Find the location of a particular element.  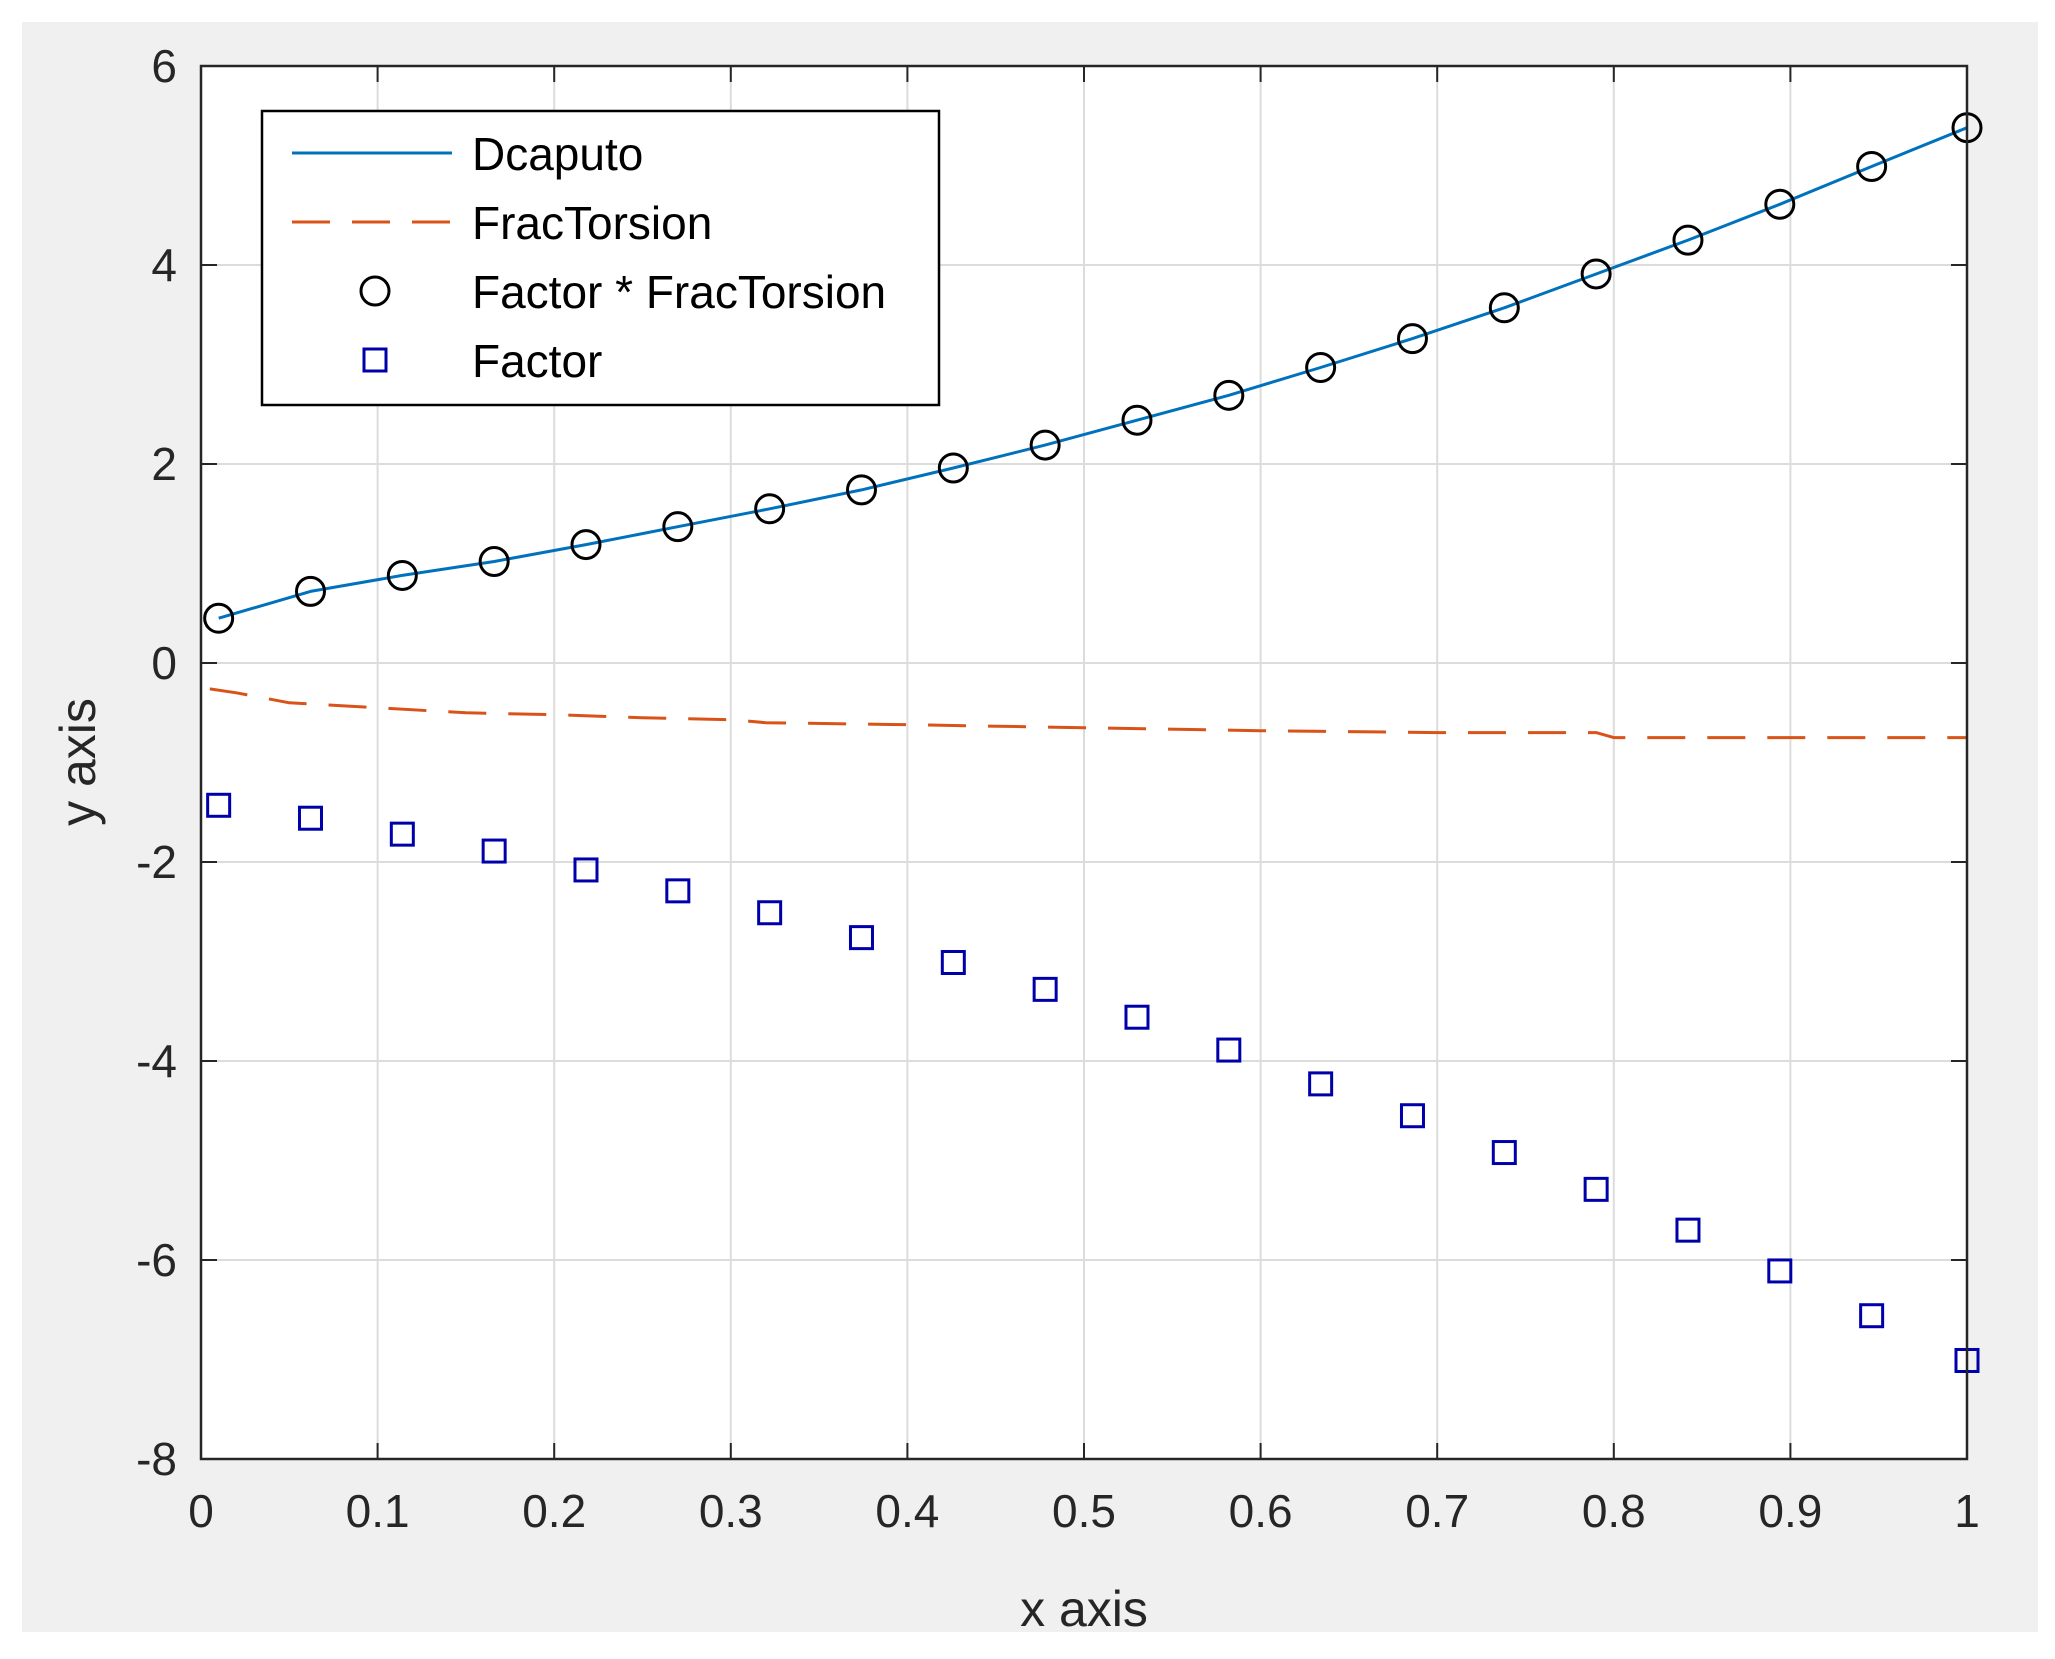

legend-label-dcaputo: Dcaputo is located at coordinates (557, 154).